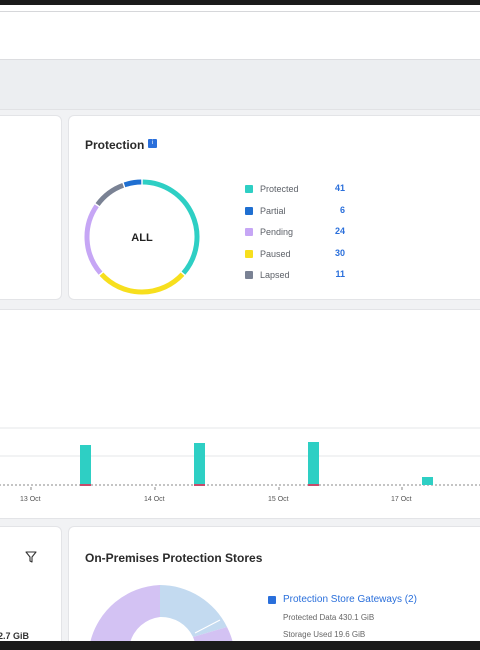  Describe the element at coordinates (339, 188) in the screenshot. I see `legend-count: 41` at that location.